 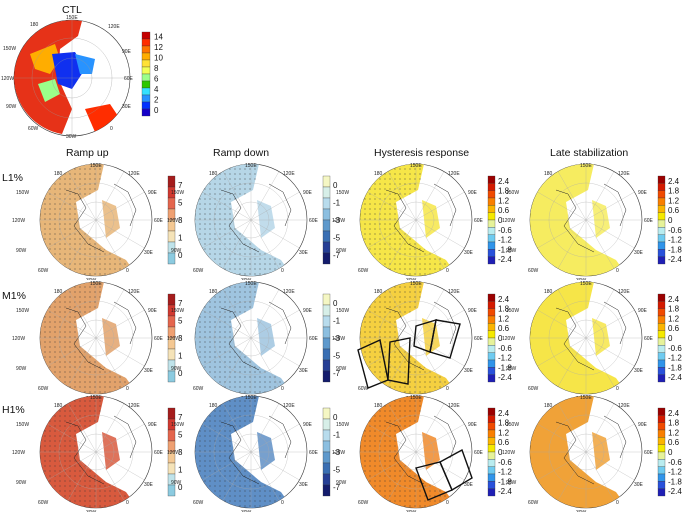 What do you see at coordinates (9, 49) in the screenshot?
I see `svg-text: 150W` at bounding box center [9, 49].